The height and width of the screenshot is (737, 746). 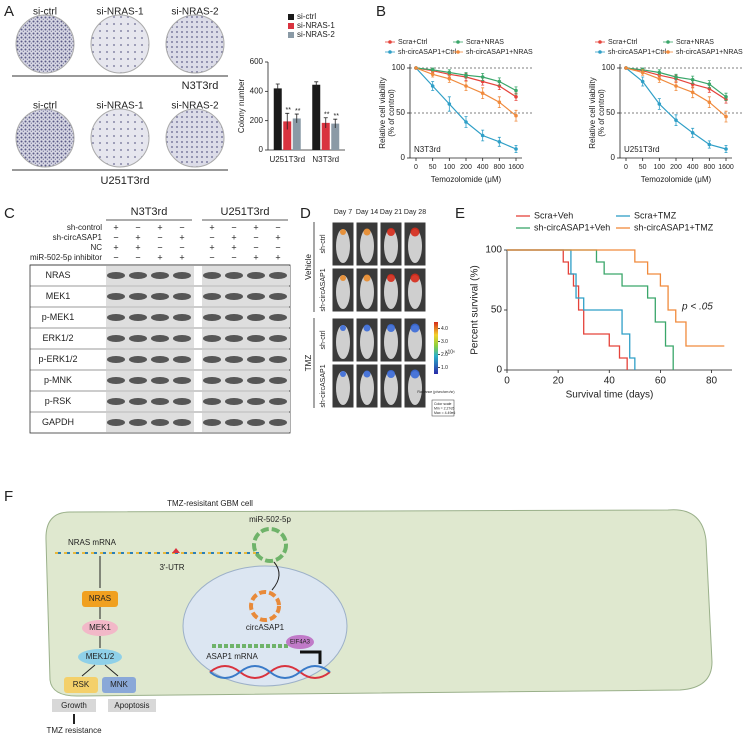 I want to click on protein-label: p-MEK1, so click(x=58, y=317).